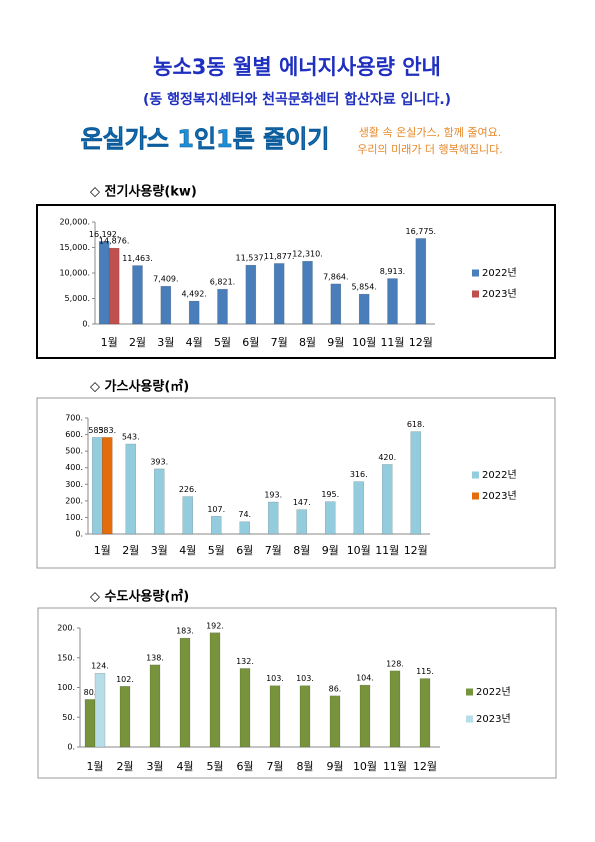 The height and width of the screenshot is (842, 595). What do you see at coordinates (493, 719) in the screenshot?
I see `legend-label: 2023년` at bounding box center [493, 719].